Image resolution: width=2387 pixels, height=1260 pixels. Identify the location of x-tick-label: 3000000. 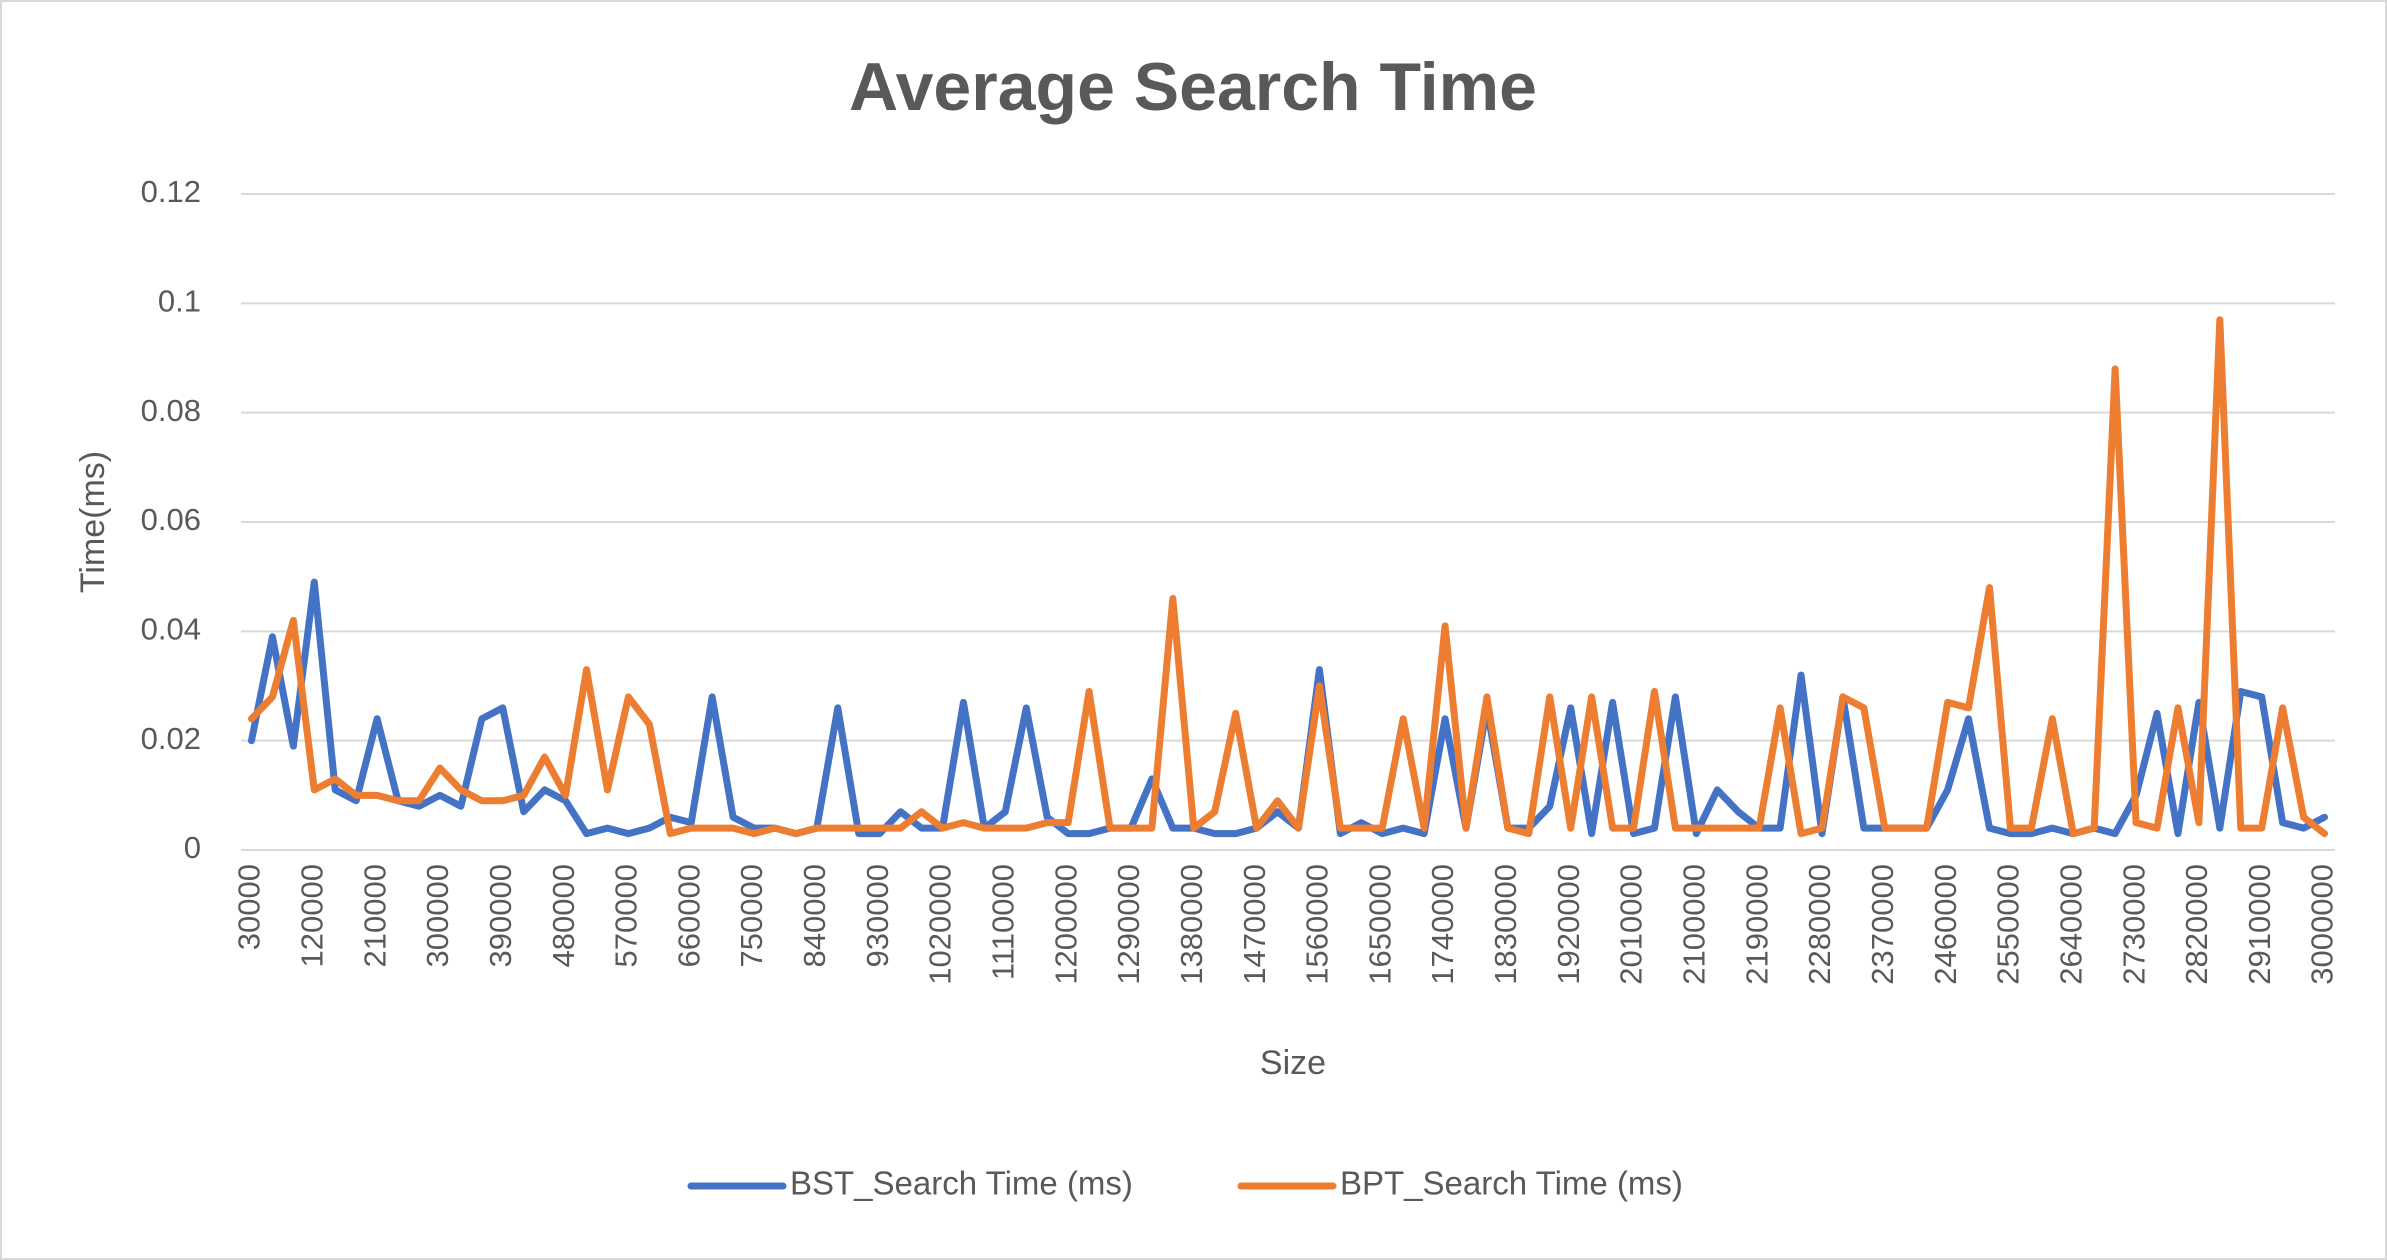
(2322, 924).